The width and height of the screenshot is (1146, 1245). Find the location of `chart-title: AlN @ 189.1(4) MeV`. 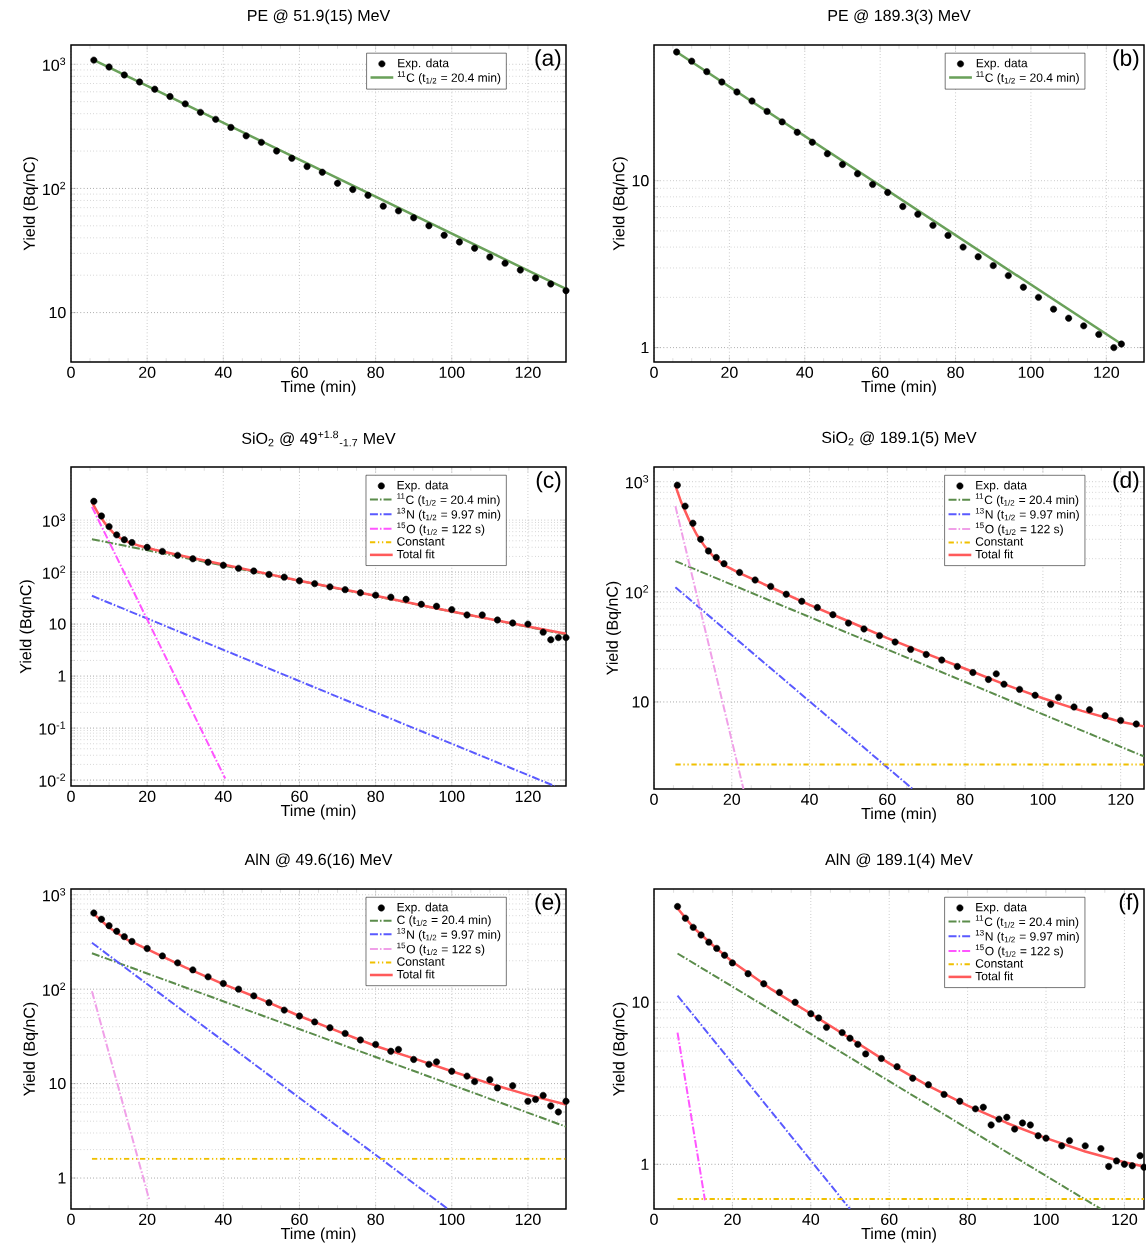

chart-title: AlN @ 189.1(4) MeV is located at coordinates (899, 861).